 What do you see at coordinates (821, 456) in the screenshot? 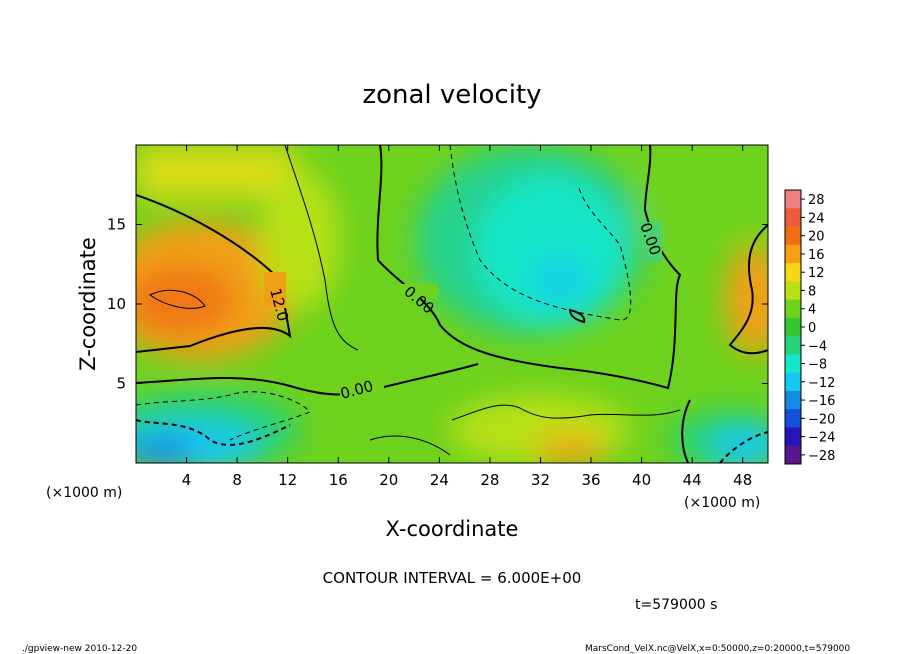
I see `colorbar-label: −28` at bounding box center [821, 456].